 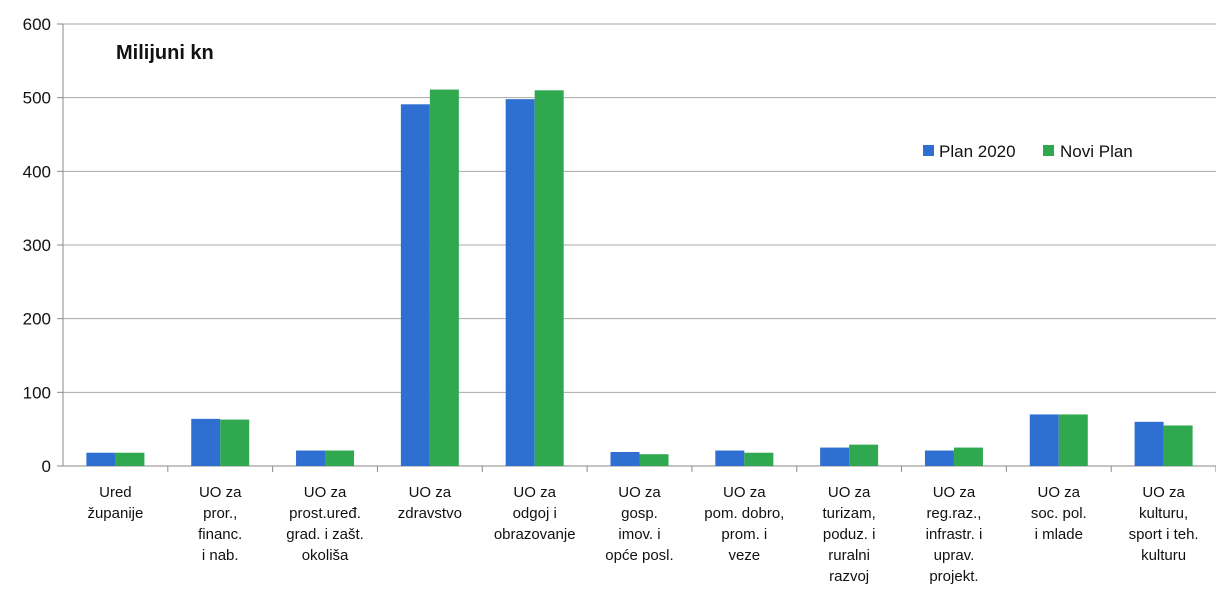 I want to click on x-category-label-line: veze, so click(x=744, y=555).